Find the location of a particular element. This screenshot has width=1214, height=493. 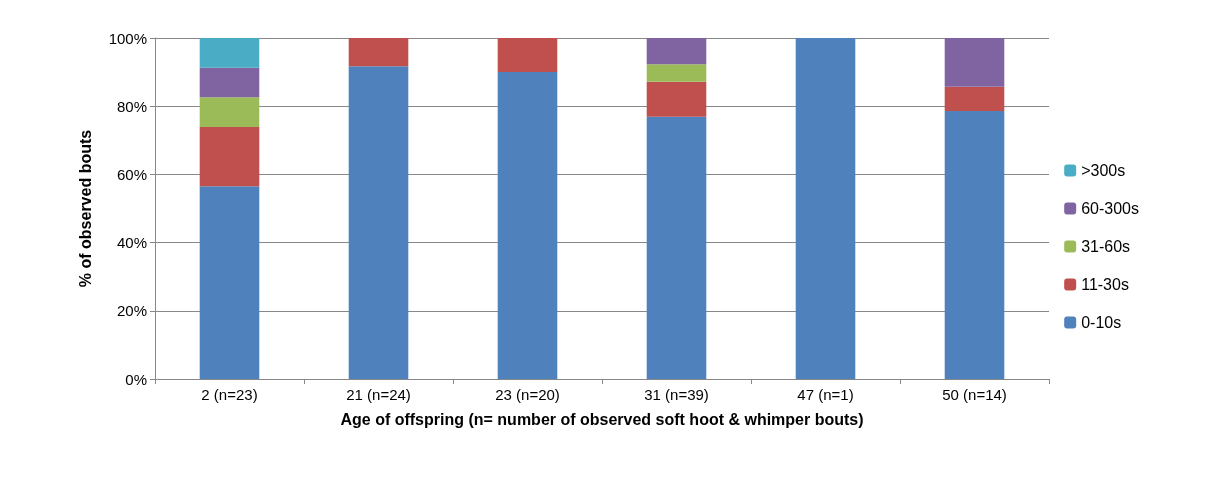

legend-label: 11-30s is located at coordinates (1105, 284).